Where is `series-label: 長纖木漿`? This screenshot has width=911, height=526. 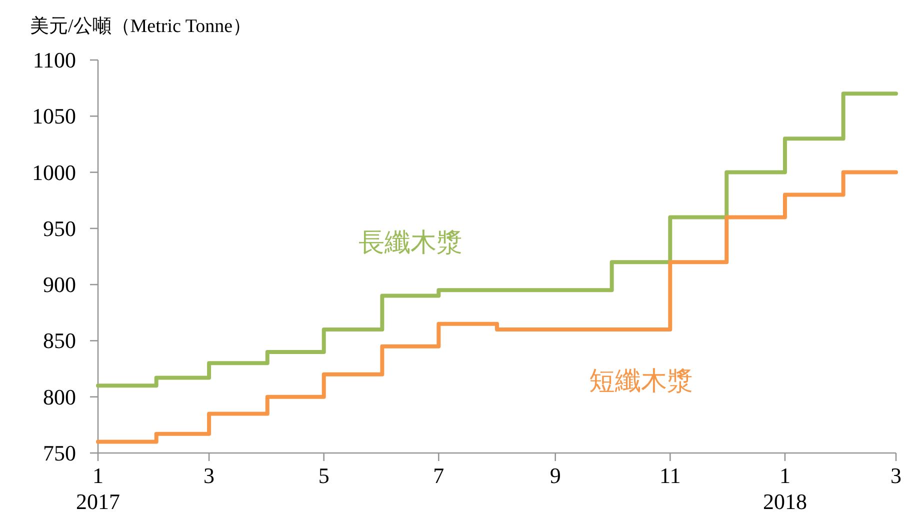
series-label: 長纖木漿 is located at coordinates (410, 242).